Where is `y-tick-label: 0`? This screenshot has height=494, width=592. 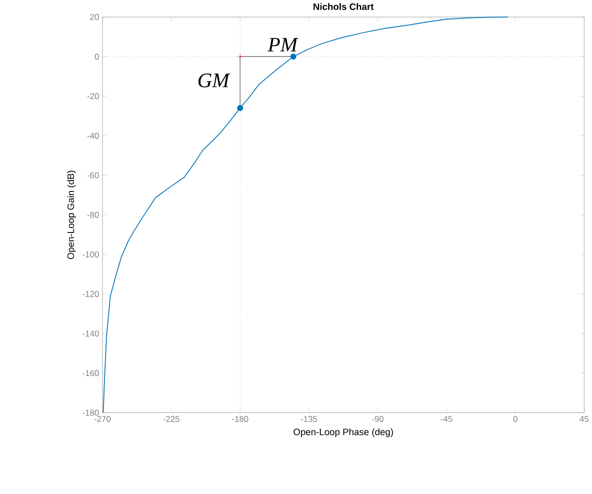 y-tick-label: 0 is located at coordinates (96, 57).